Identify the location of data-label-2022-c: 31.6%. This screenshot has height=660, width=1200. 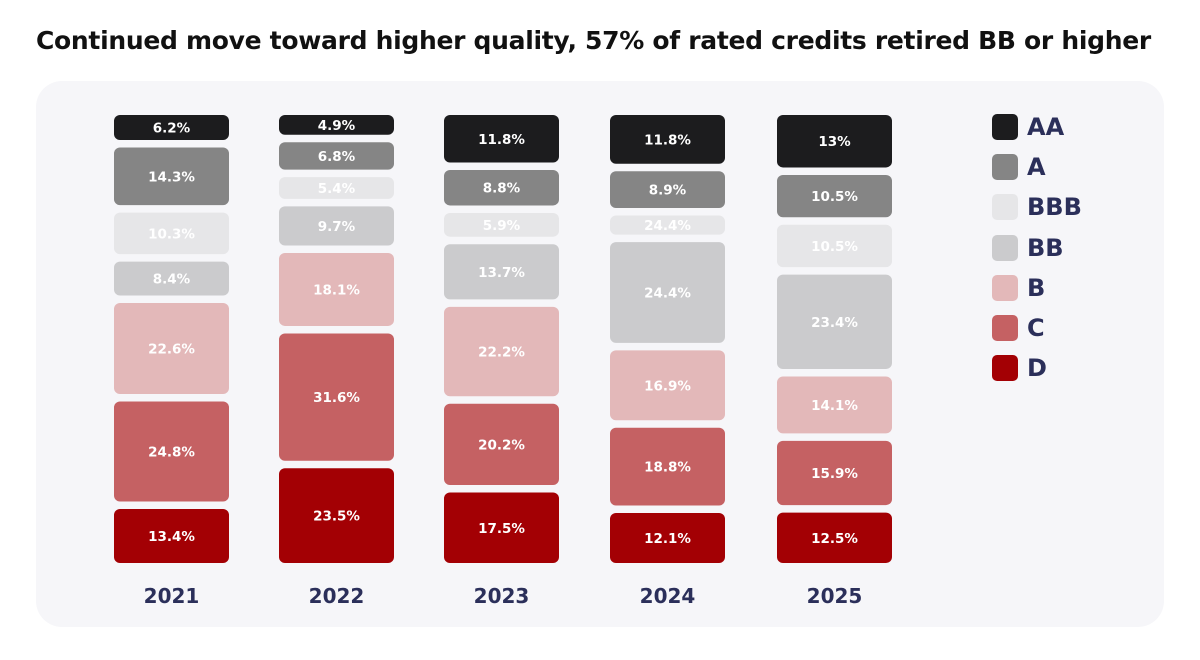
(336, 398).